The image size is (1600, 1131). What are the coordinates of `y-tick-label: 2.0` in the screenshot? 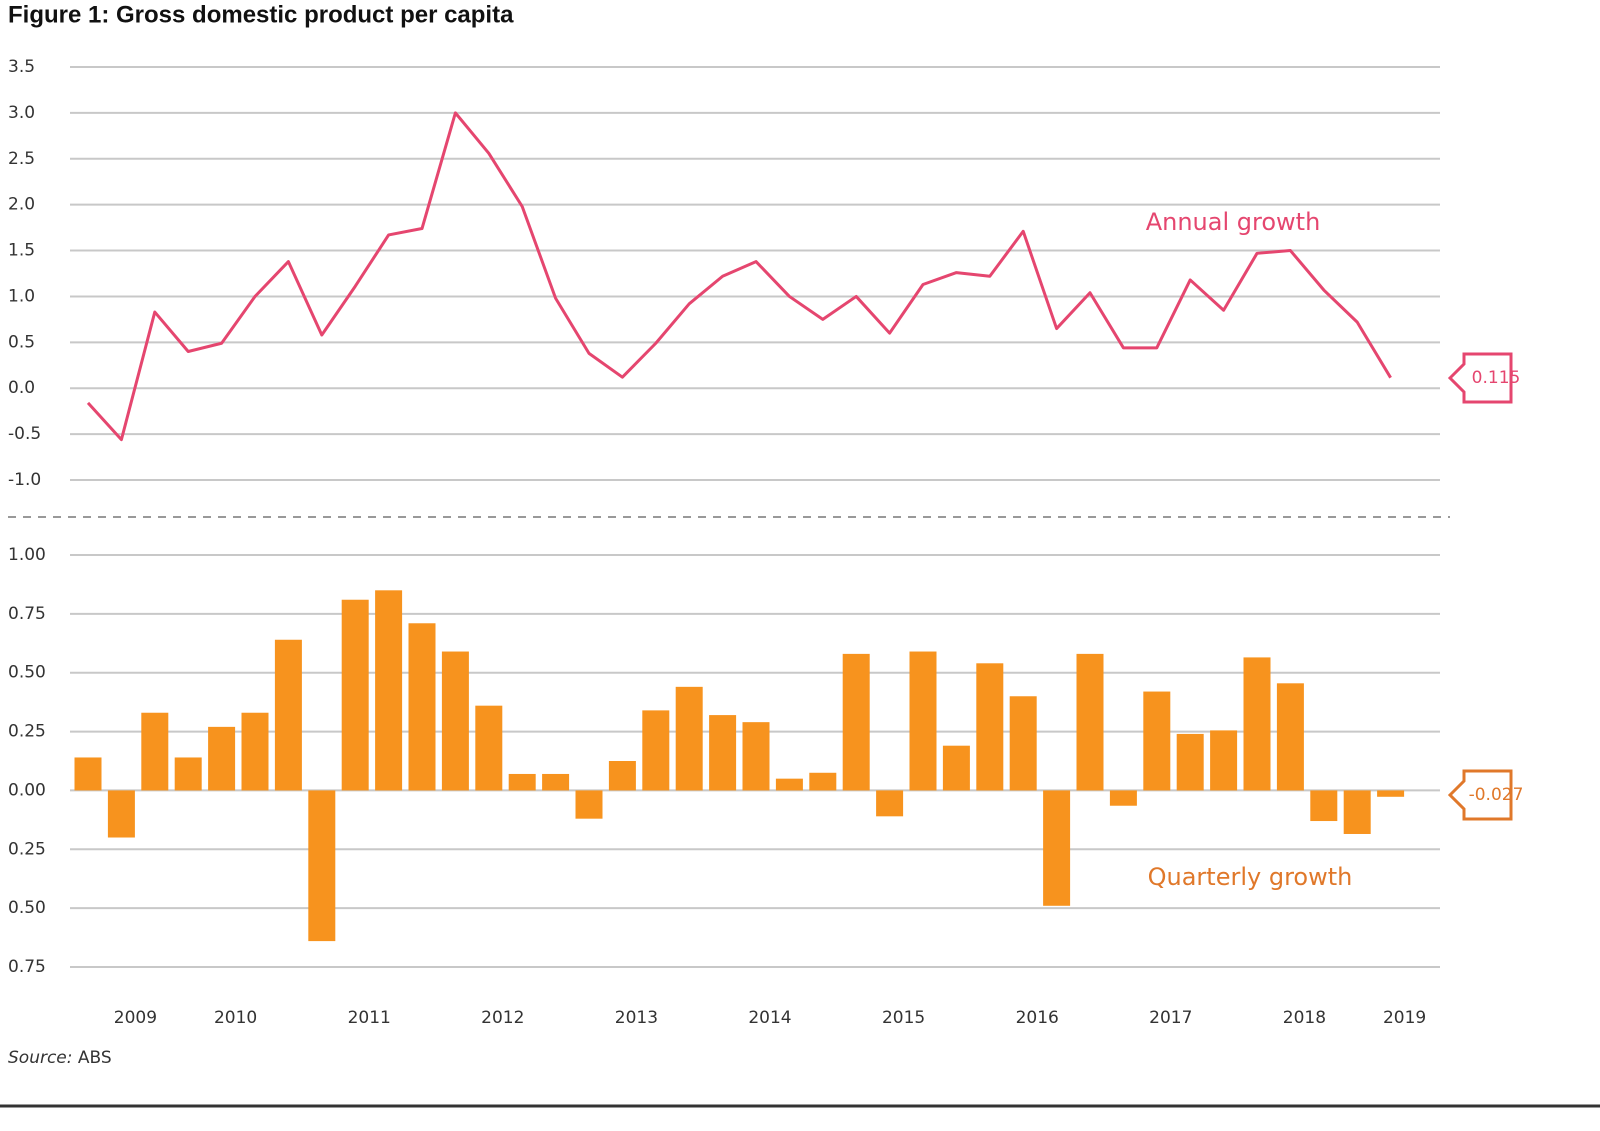 It's located at (21, 205).